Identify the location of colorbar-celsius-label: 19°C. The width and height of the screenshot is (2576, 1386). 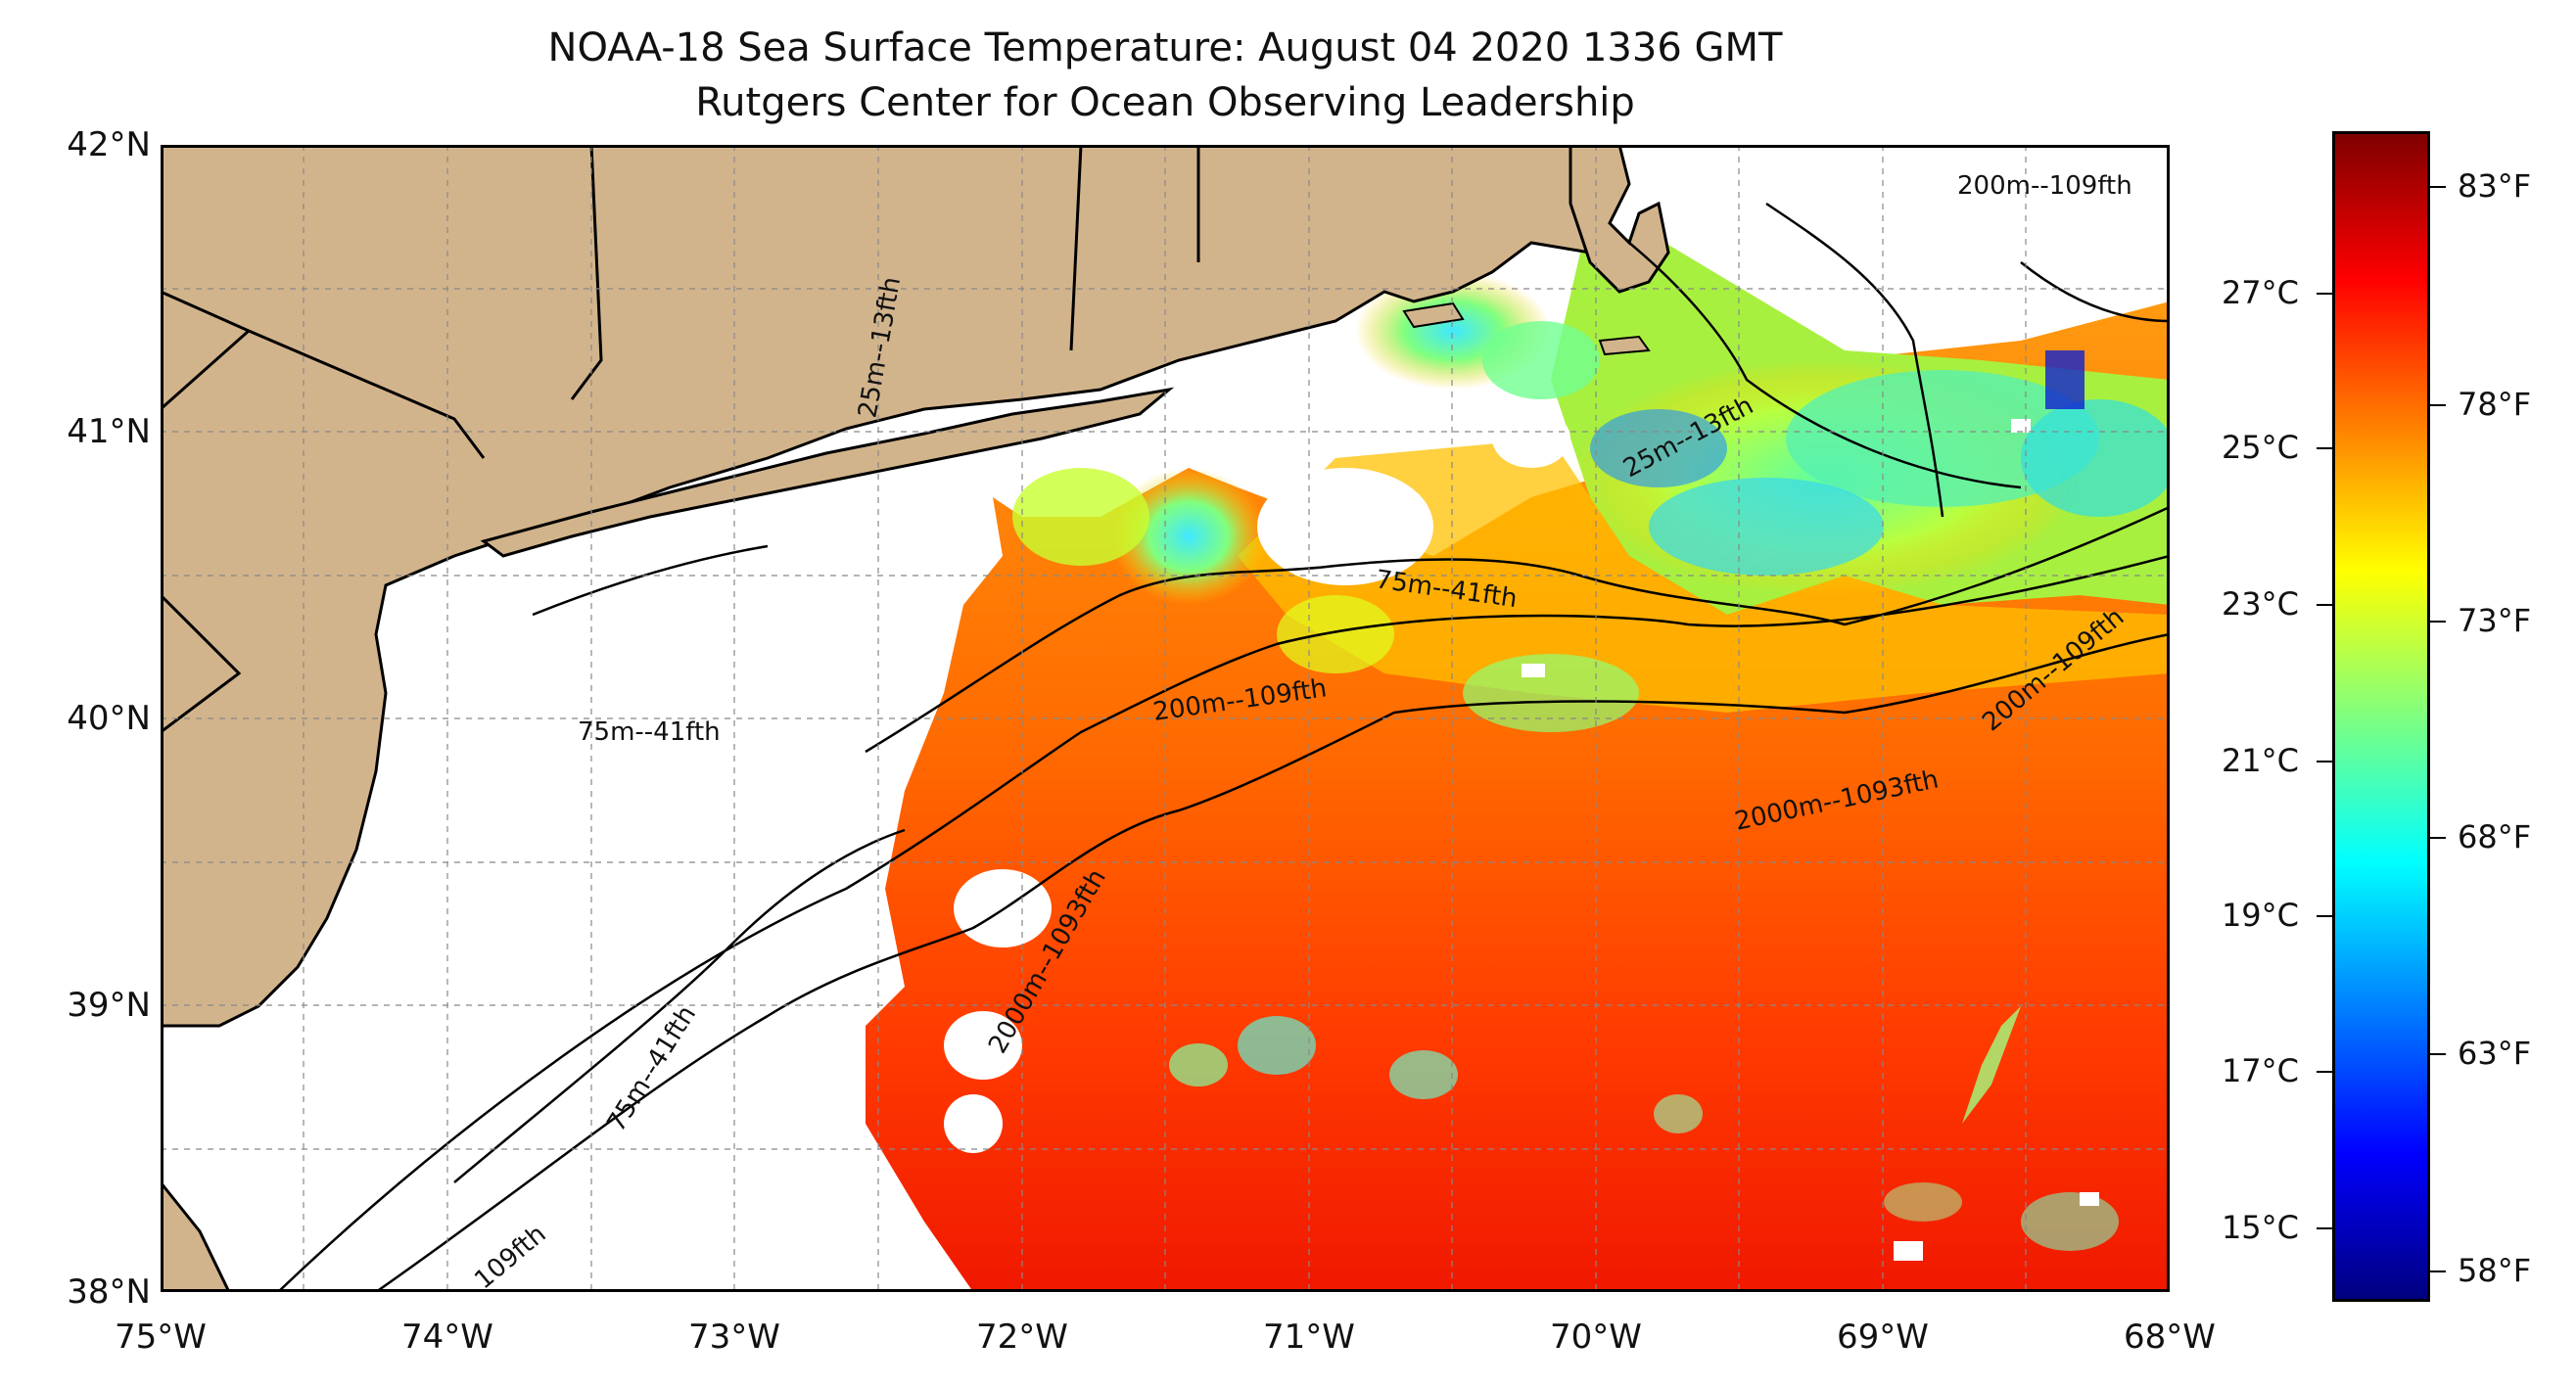
(2260, 915).